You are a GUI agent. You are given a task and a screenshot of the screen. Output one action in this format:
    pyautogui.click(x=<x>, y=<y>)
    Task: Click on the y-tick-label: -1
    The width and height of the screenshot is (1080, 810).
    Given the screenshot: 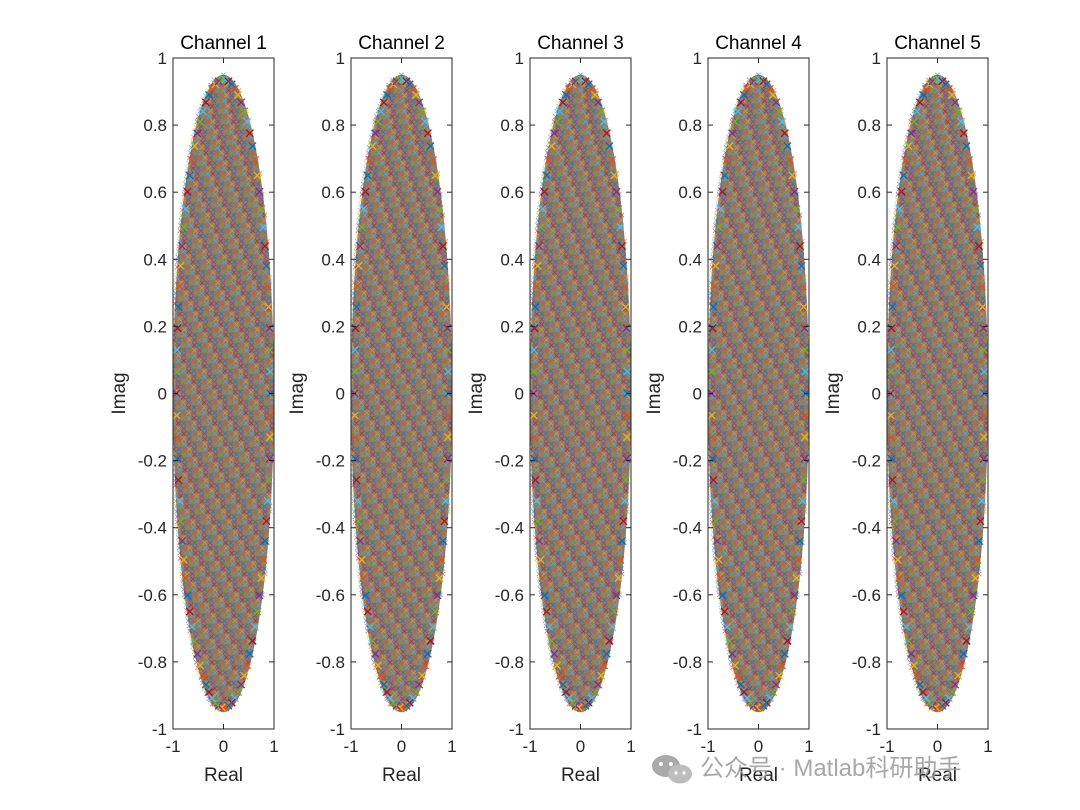 What is the action you would take?
    pyautogui.click(x=337, y=729)
    